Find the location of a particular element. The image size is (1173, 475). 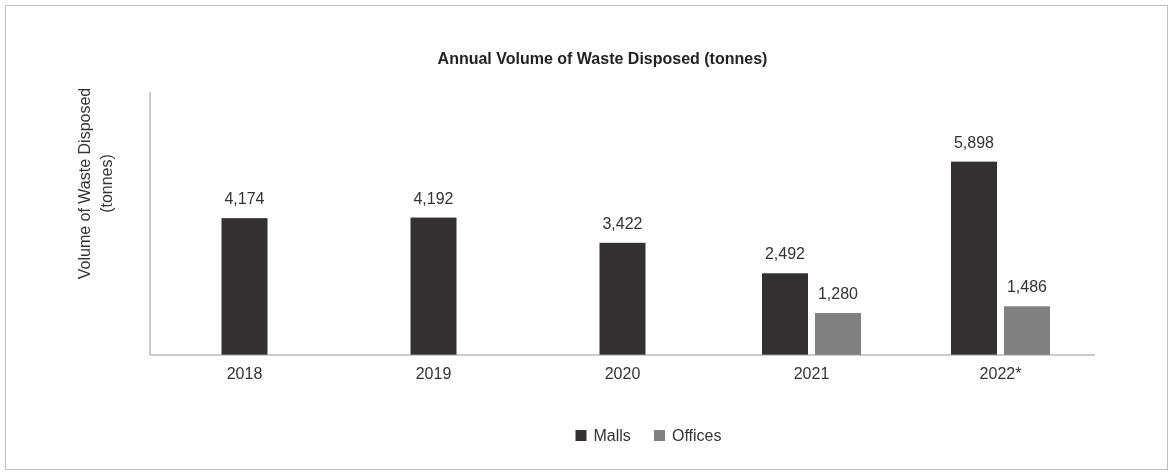

x-tick-label: 2018 is located at coordinates (244, 373).